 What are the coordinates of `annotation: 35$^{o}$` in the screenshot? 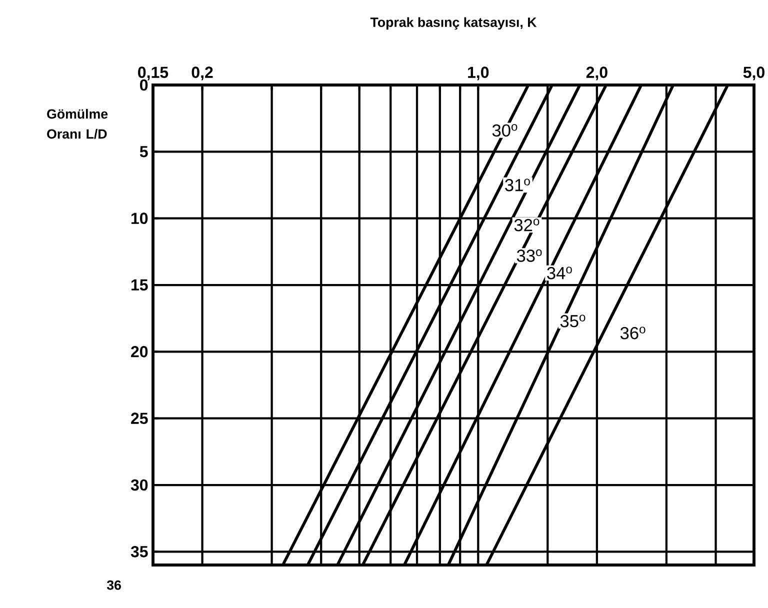 It's located at (573, 321).